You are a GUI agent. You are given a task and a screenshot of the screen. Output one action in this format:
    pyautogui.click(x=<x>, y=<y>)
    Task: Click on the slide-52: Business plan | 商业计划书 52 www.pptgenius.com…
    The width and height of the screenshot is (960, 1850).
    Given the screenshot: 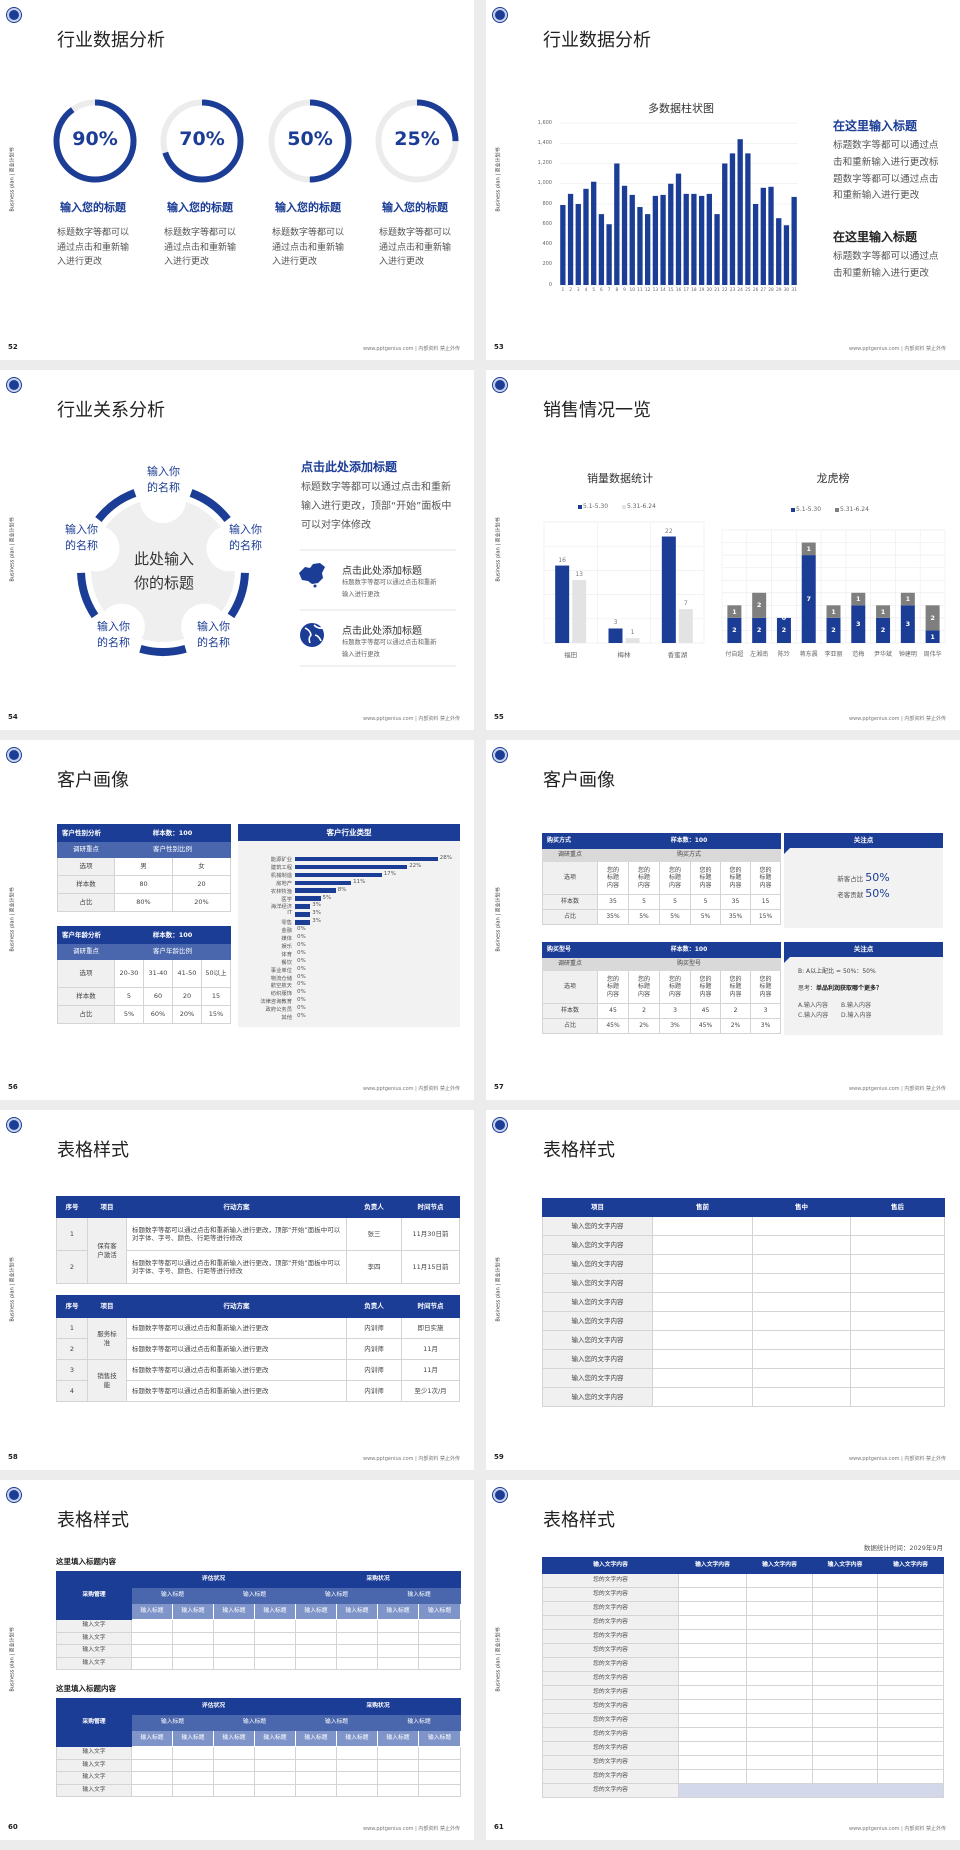 What is the action you would take?
    pyautogui.click(x=237, y=180)
    